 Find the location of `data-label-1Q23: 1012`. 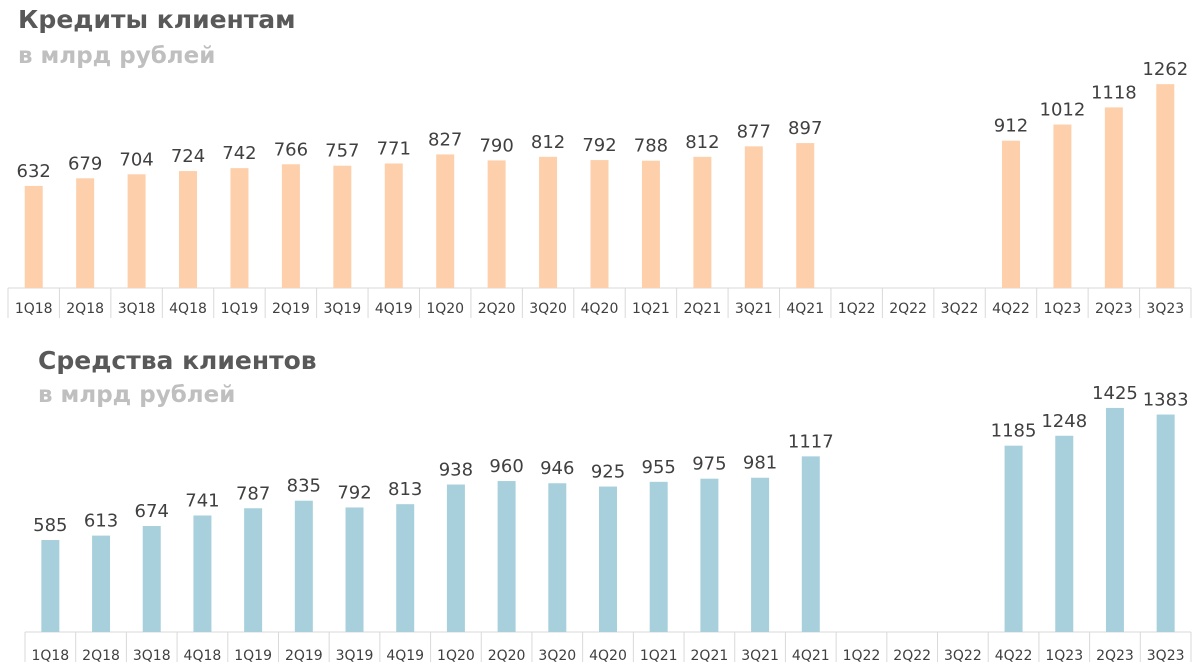

data-label-1Q23: 1012 is located at coordinates (1063, 110).